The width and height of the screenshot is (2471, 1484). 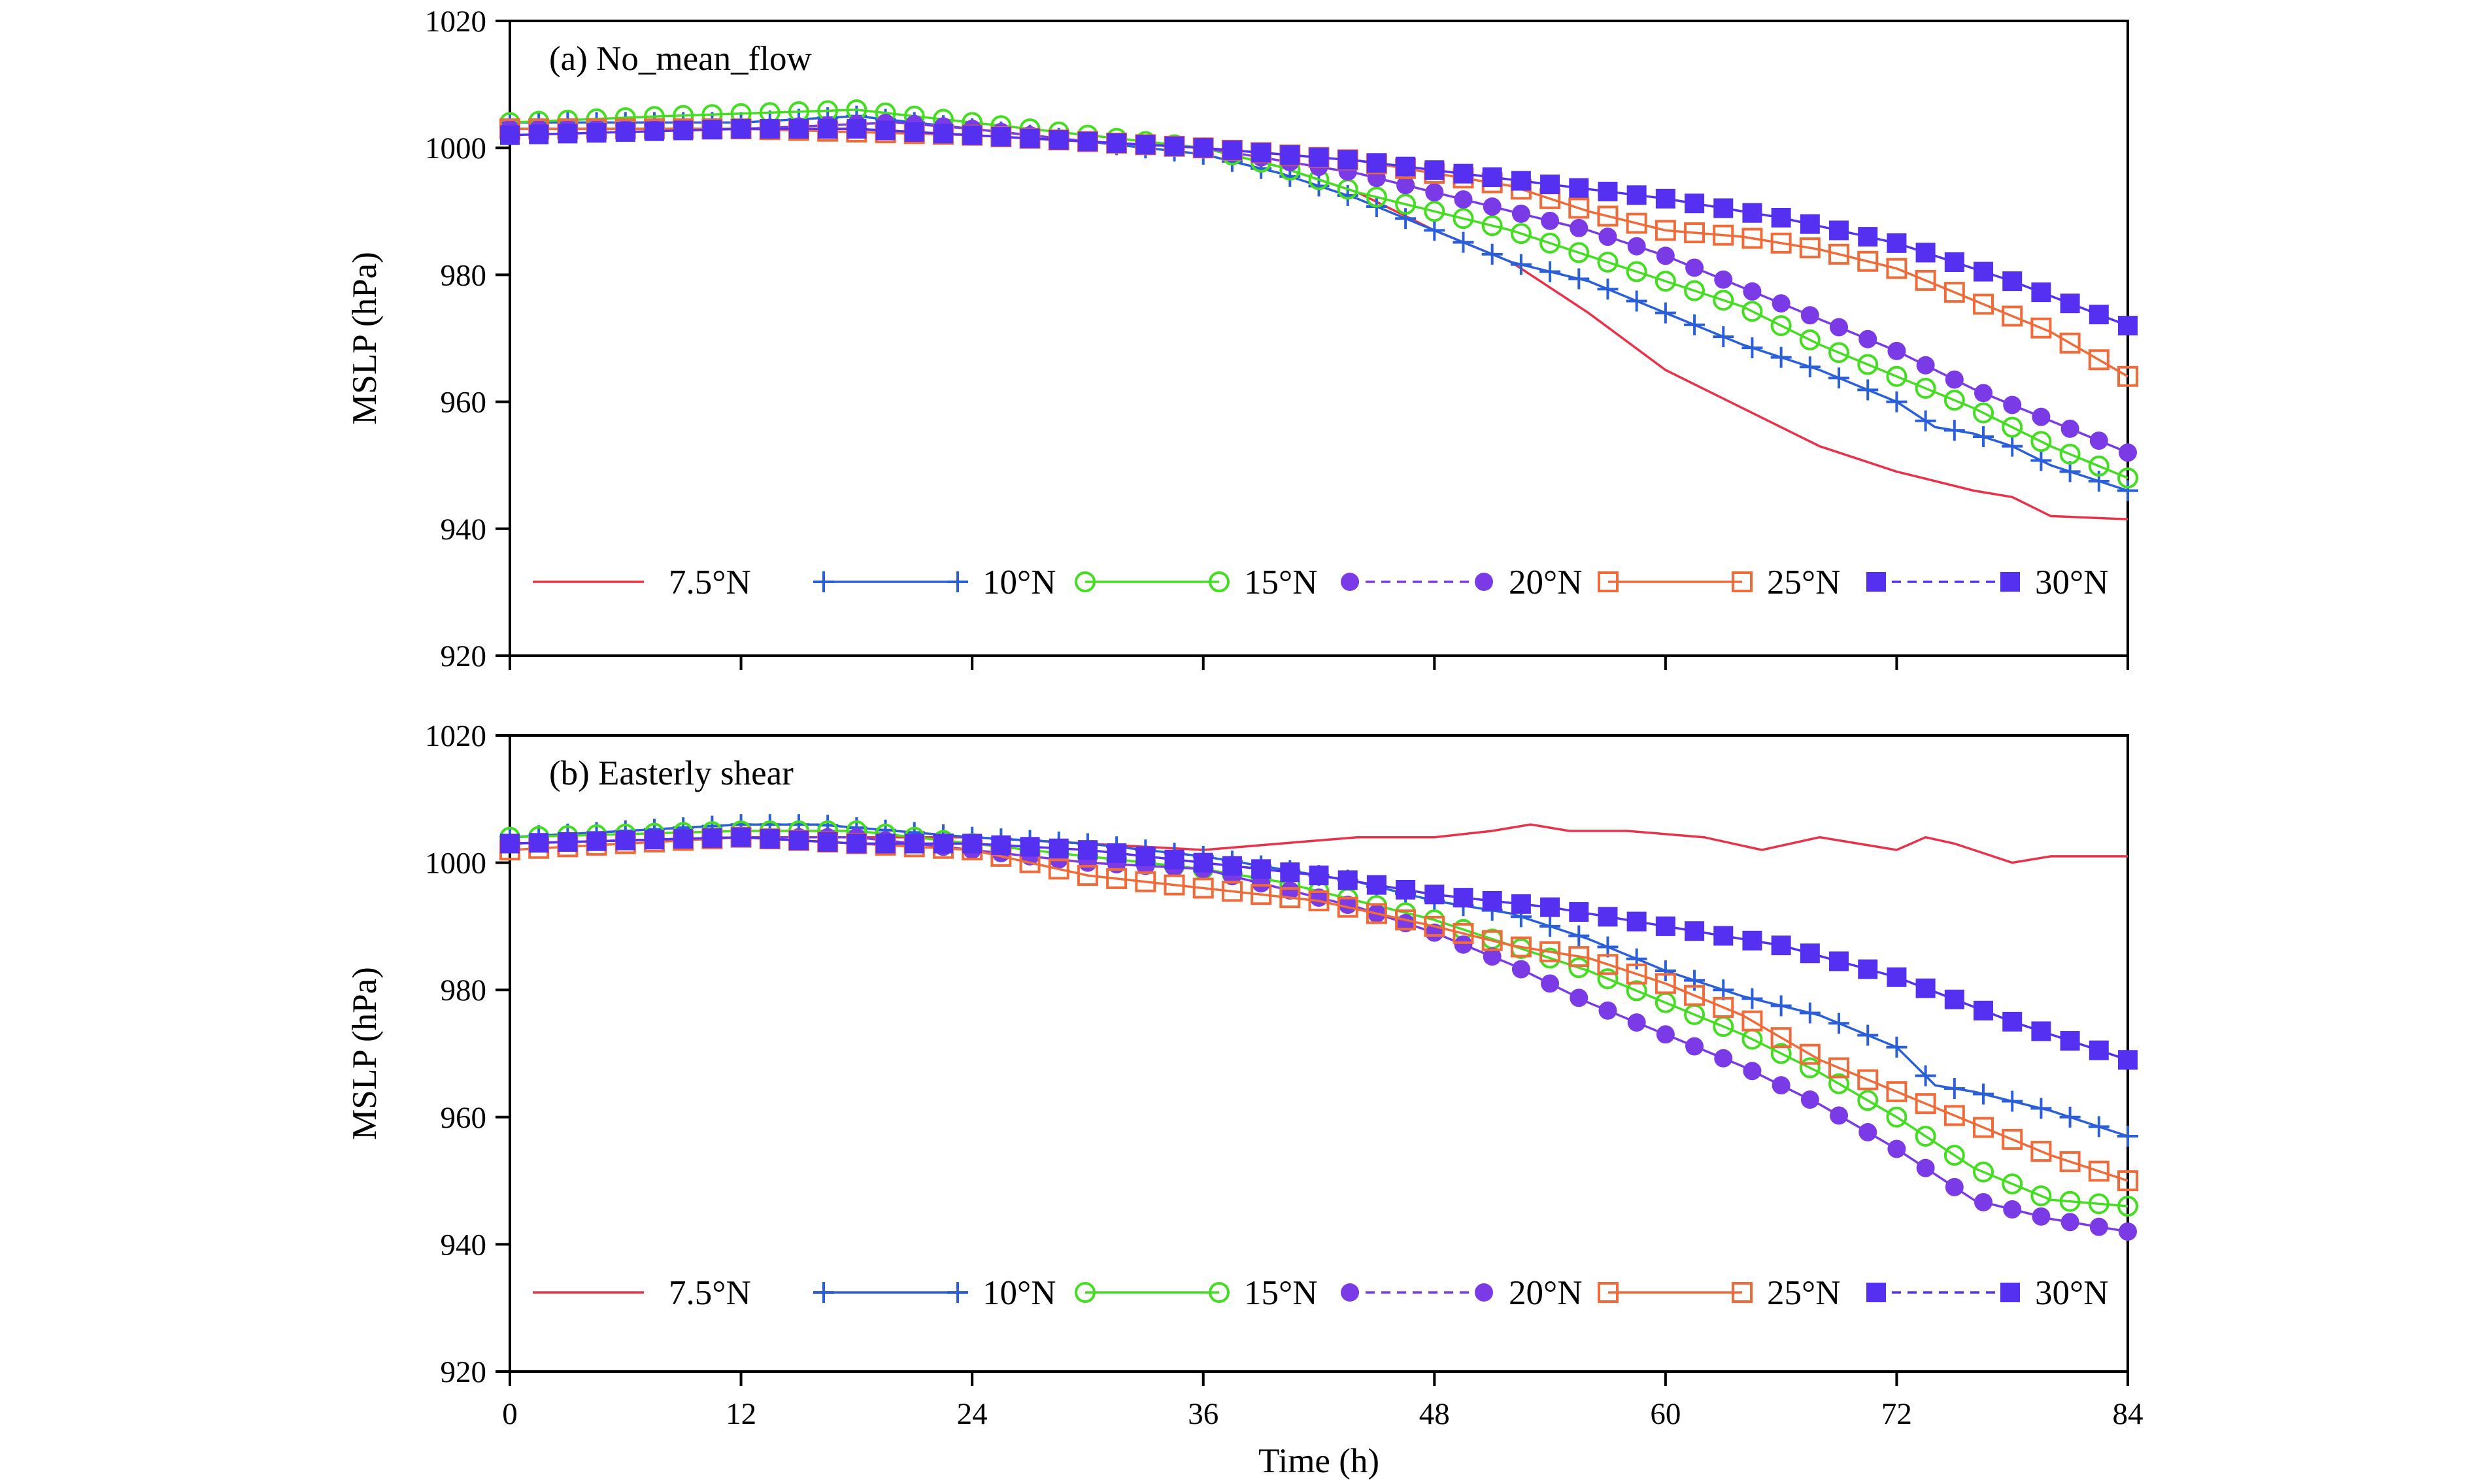 What do you see at coordinates (671, 773) in the screenshot?
I see `panel-label: (b) Easterly shear` at bounding box center [671, 773].